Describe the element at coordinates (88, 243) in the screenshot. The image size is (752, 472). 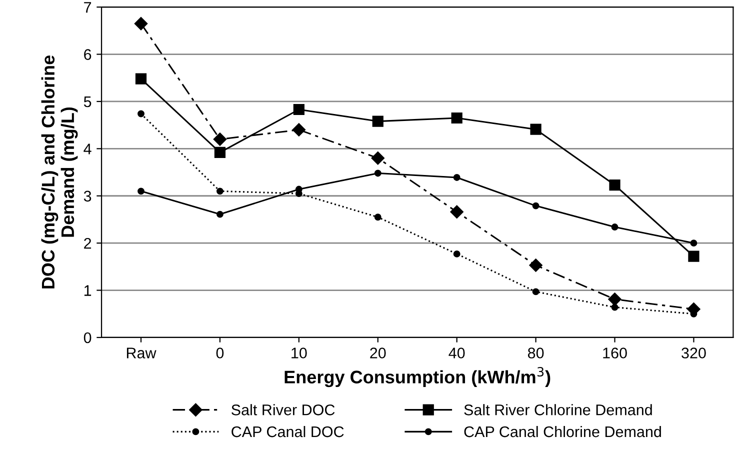
I see `y-tick-label: 2` at that location.